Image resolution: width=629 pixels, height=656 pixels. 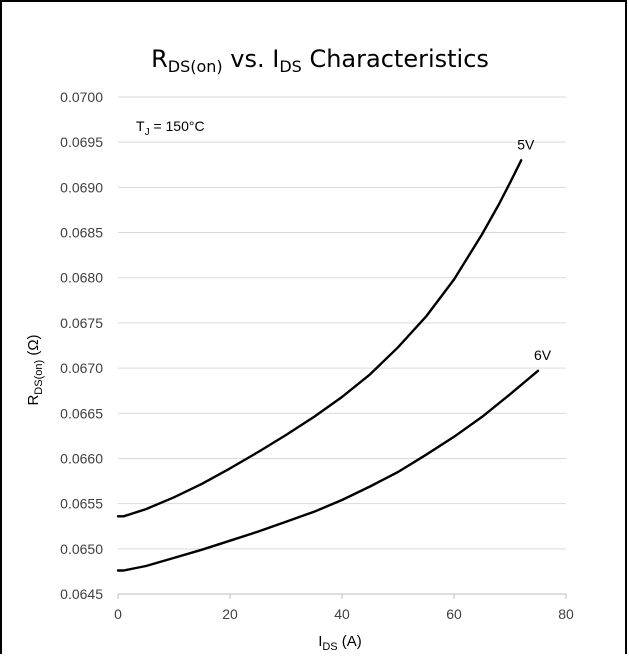 What do you see at coordinates (251, 59) in the screenshot?
I see `title-mid: vs. I` at bounding box center [251, 59].